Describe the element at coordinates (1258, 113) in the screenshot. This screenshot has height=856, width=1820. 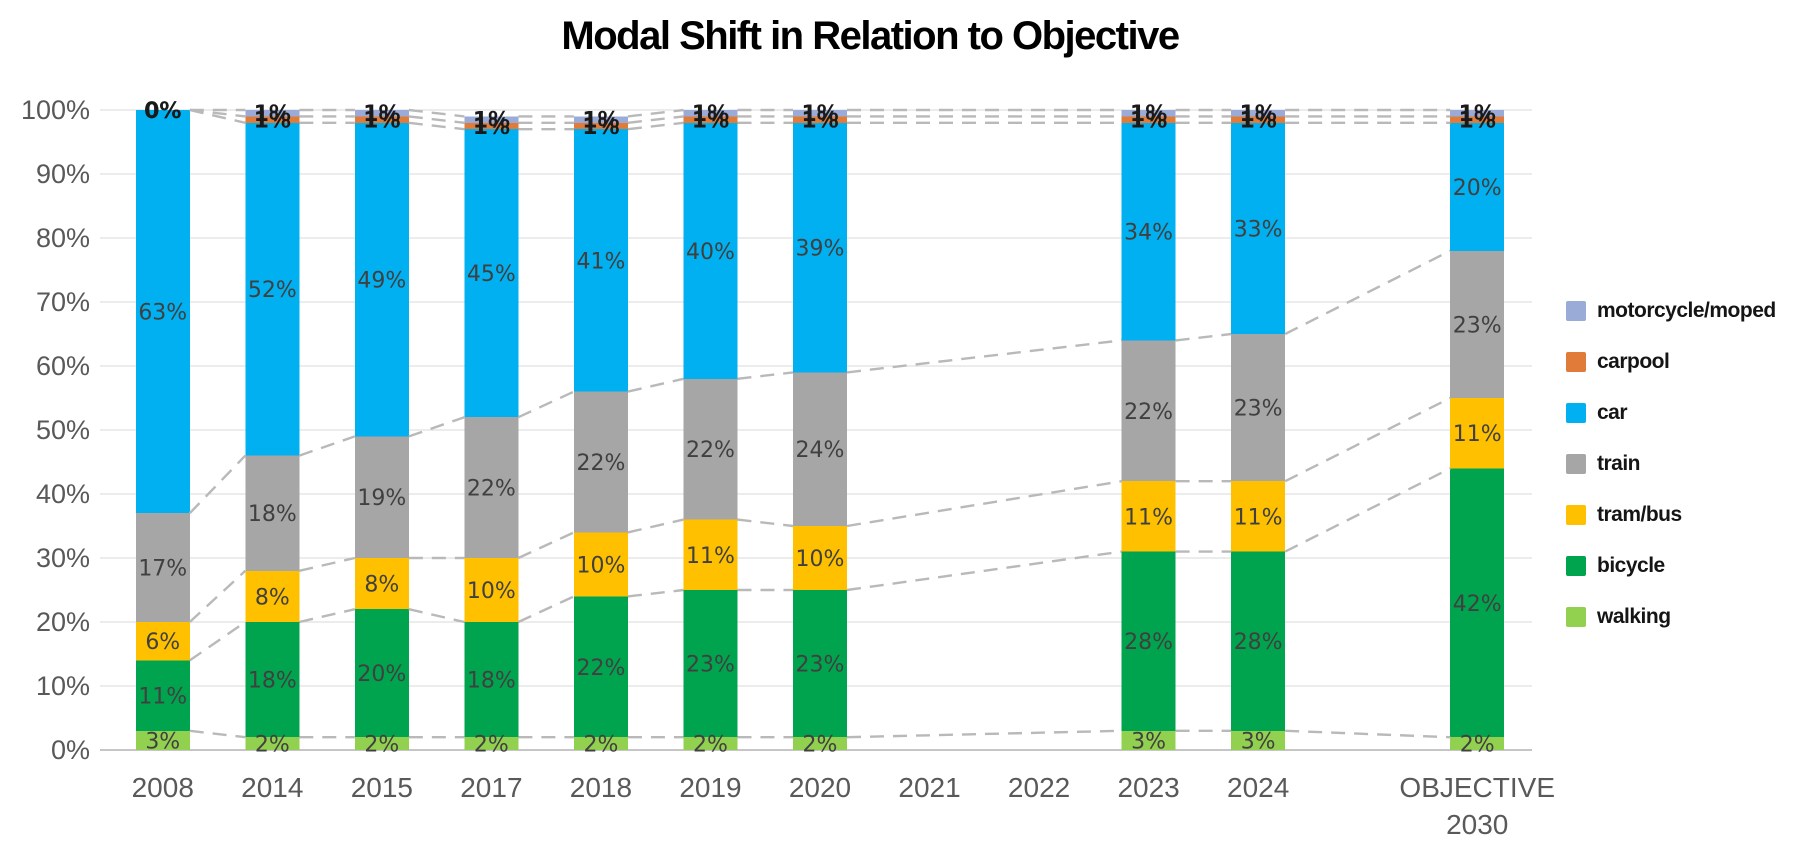
I see `bar-segment-2024-motorcycle-moped` at that location.